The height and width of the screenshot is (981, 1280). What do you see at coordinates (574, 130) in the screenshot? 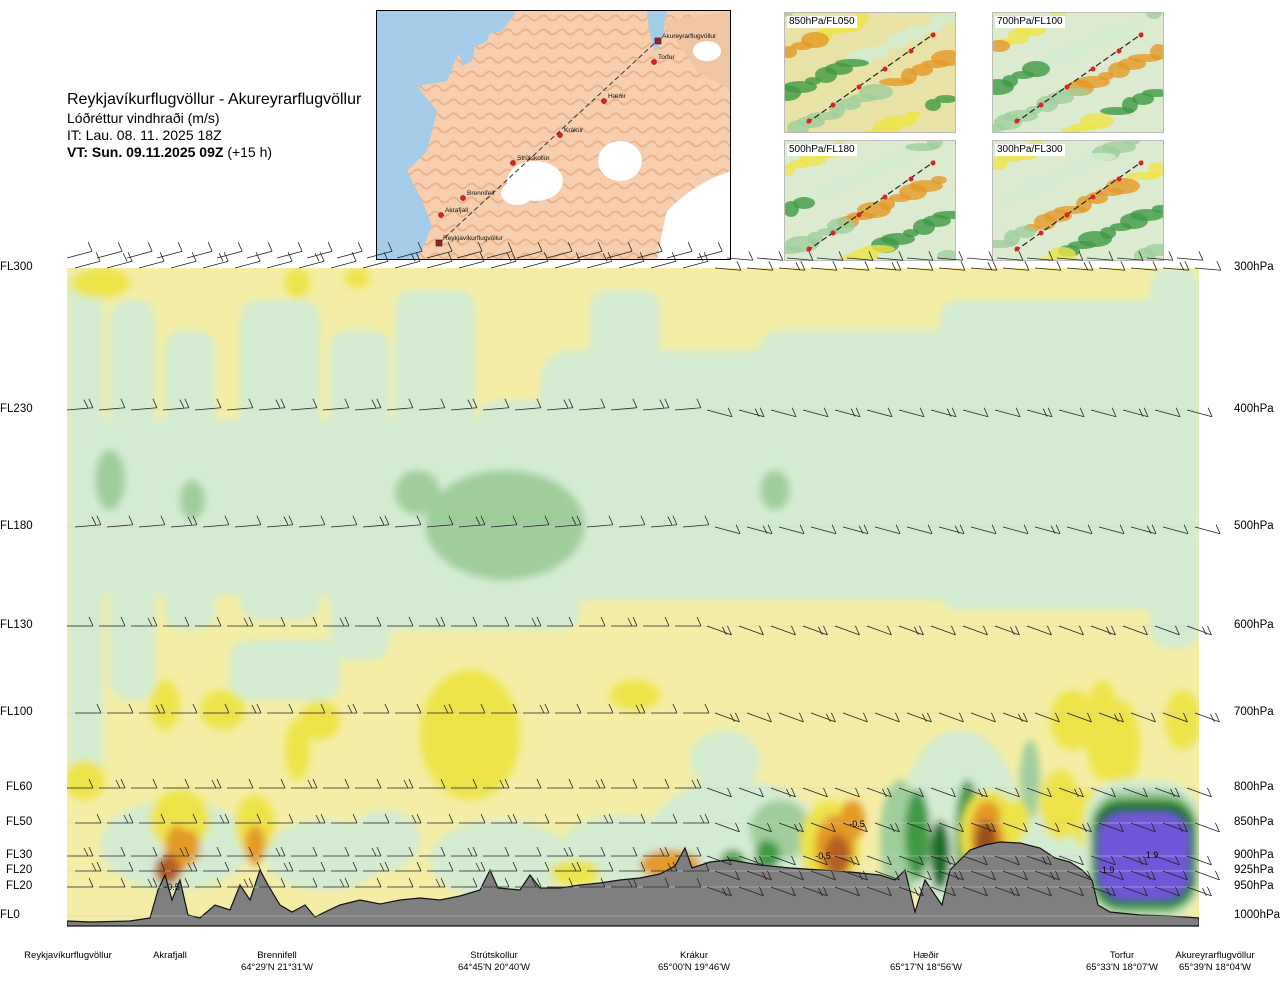
I see `route-waypoint-name: Krákur` at bounding box center [574, 130].